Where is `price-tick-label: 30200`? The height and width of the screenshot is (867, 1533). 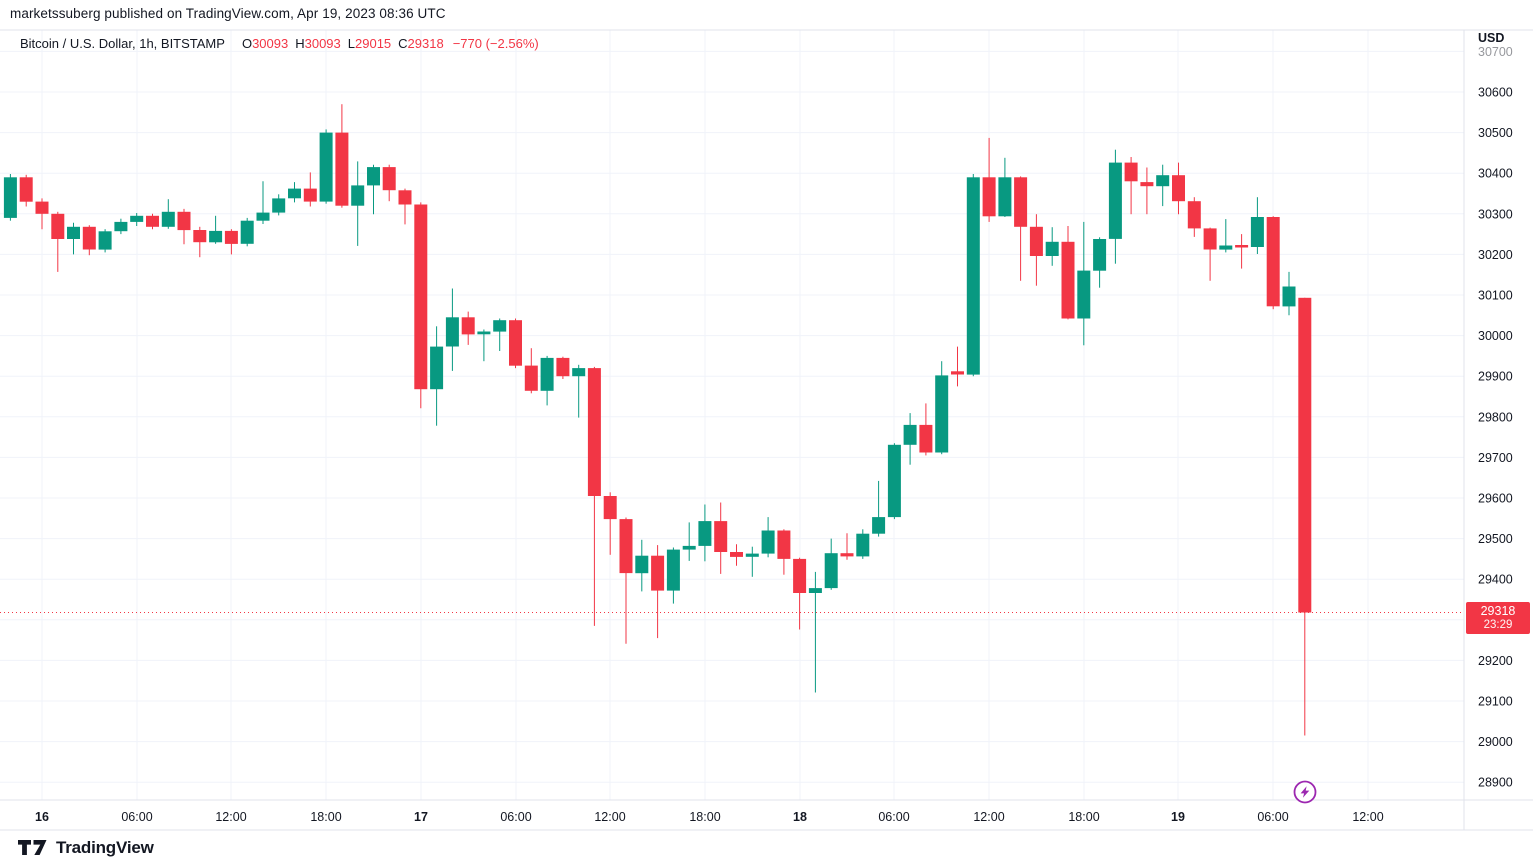
price-tick-label: 30200 is located at coordinates (1495, 255).